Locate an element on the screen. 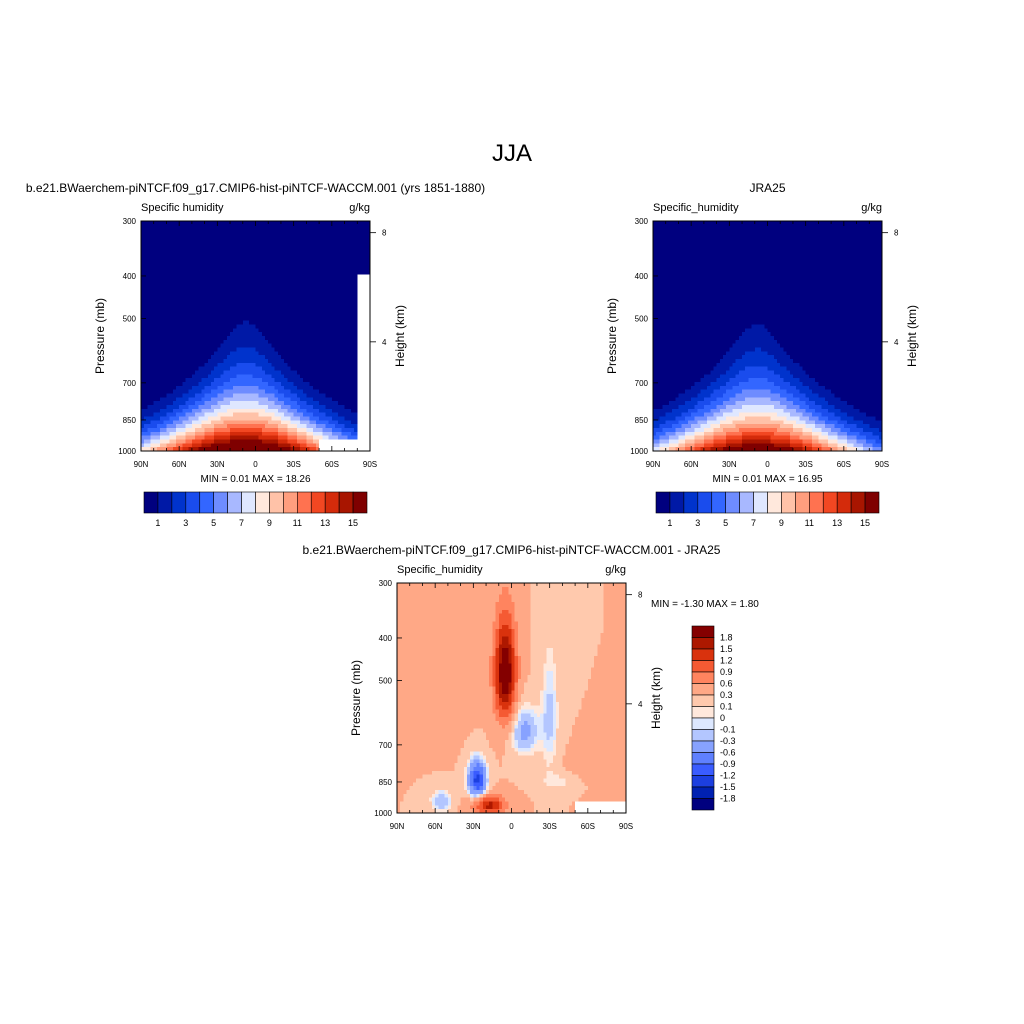 This screenshot has width=1024, height=1024. units-label: g/kg is located at coordinates (359, 208).